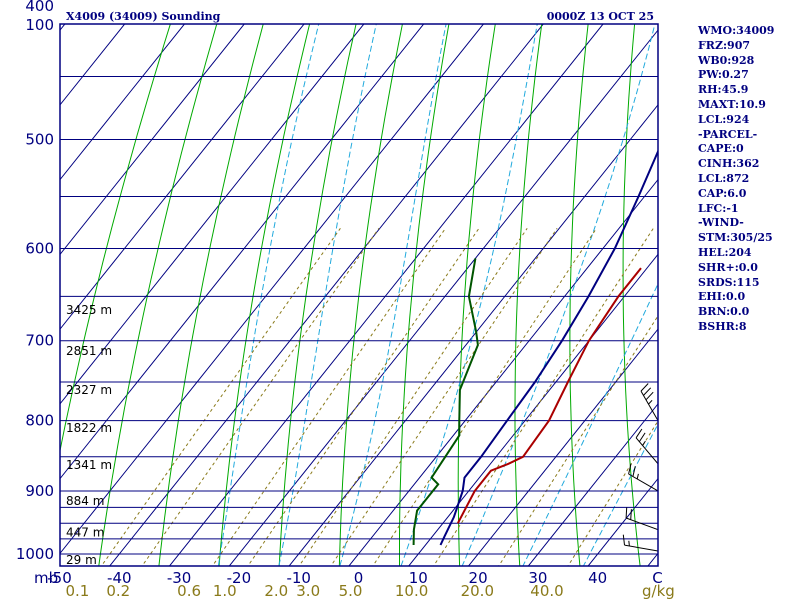 The image size is (800, 600). I want to click on pressure-tick-label: 900, so click(39, 491).